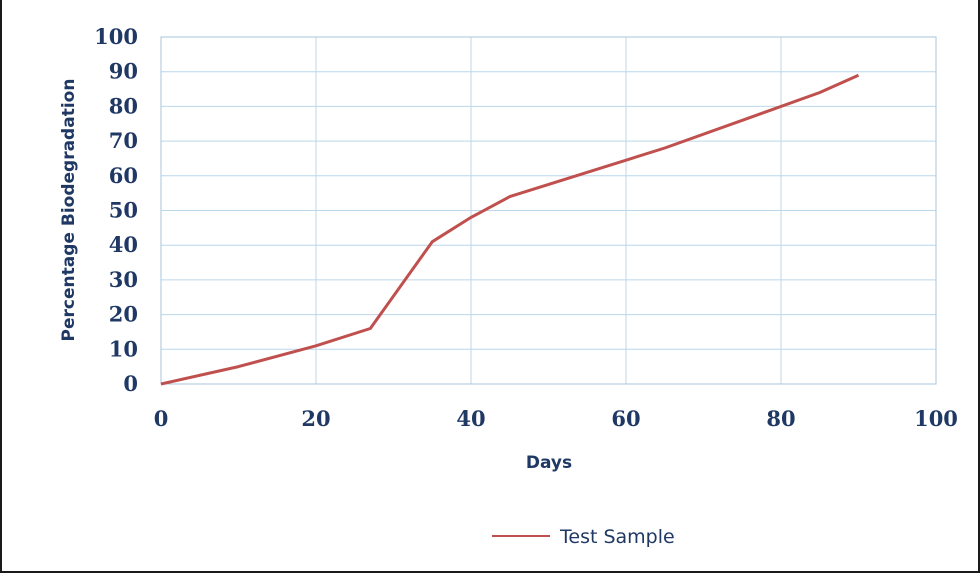 Image resolution: width=980 pixels, height=573 pixels. Describe the element at coordinates (123, 71) in the screenshot. I see `y-tick-label-90: 90` at that location.